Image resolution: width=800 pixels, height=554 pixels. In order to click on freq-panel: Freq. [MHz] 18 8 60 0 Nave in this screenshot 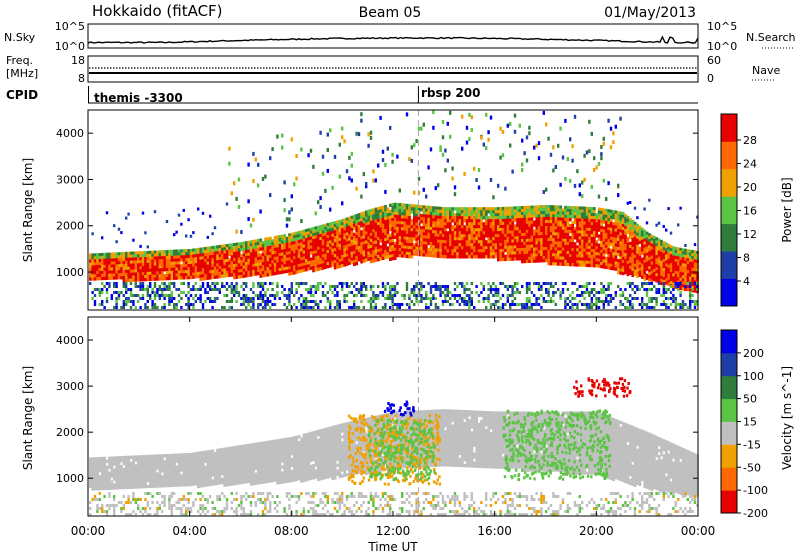, I will do `click(393, 69)`.